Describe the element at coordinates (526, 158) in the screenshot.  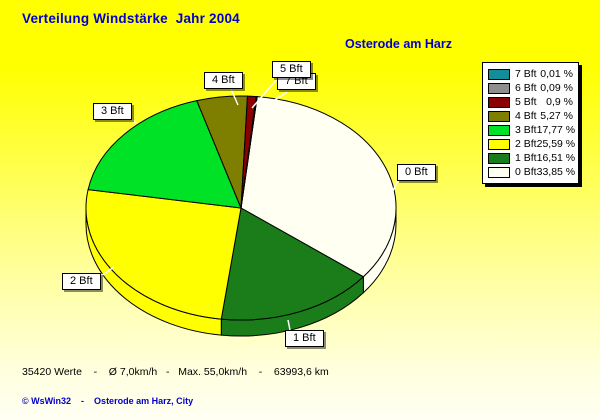
I see `legend-item-label: 1 Bft` at that location.